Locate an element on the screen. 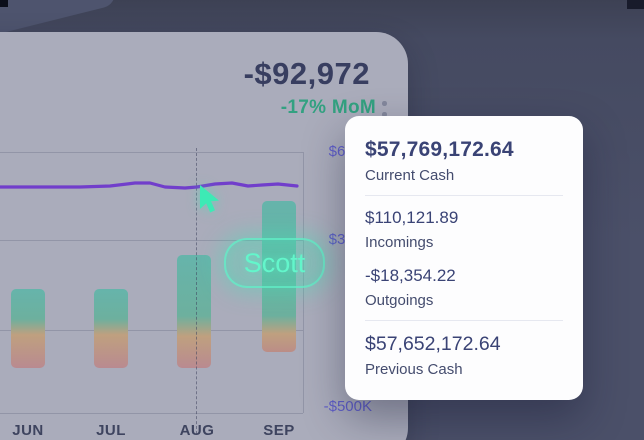  tooltip-row-previous-cash: $57,652,172.64 Previous Cash is located at coordinates (464, 355).